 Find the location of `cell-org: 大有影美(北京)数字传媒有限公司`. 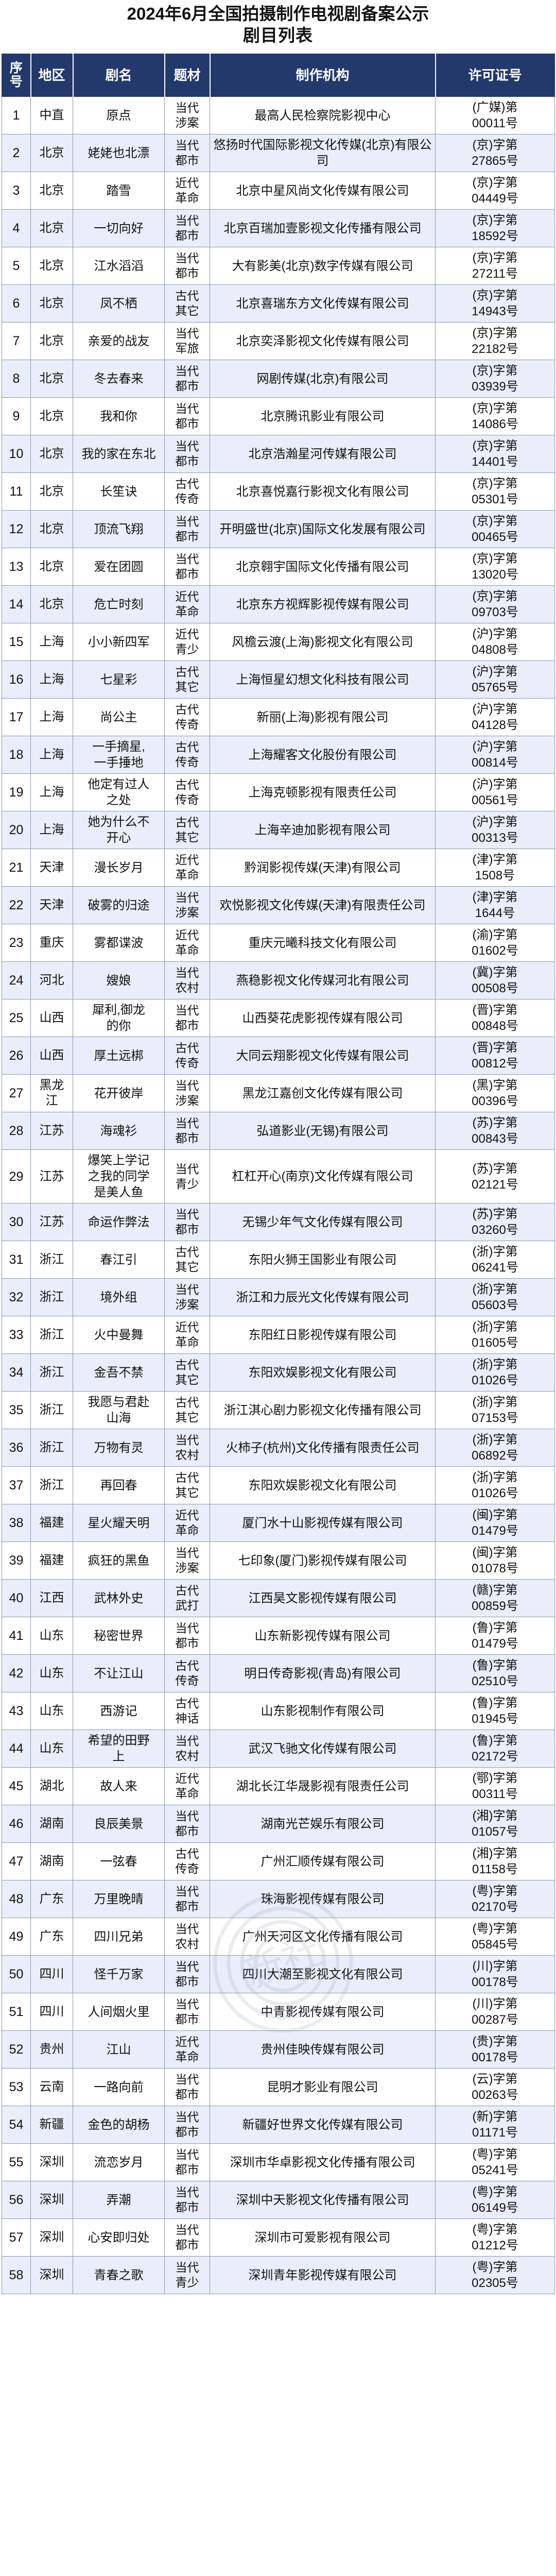

cell-org: 大有影美(北京)数字传媒有限公司 is located at coordinates (323, 266).